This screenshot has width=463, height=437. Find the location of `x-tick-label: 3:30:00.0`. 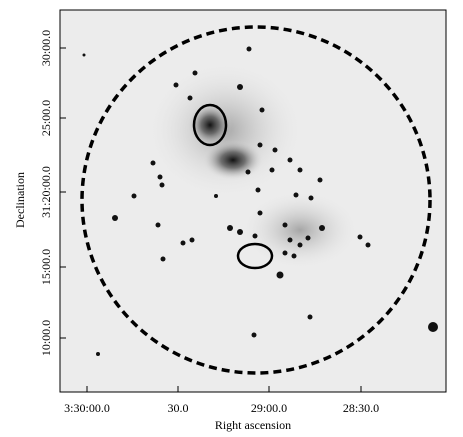

x-tick-label: 3:30:00.0 is located at coordinates (87, 408).